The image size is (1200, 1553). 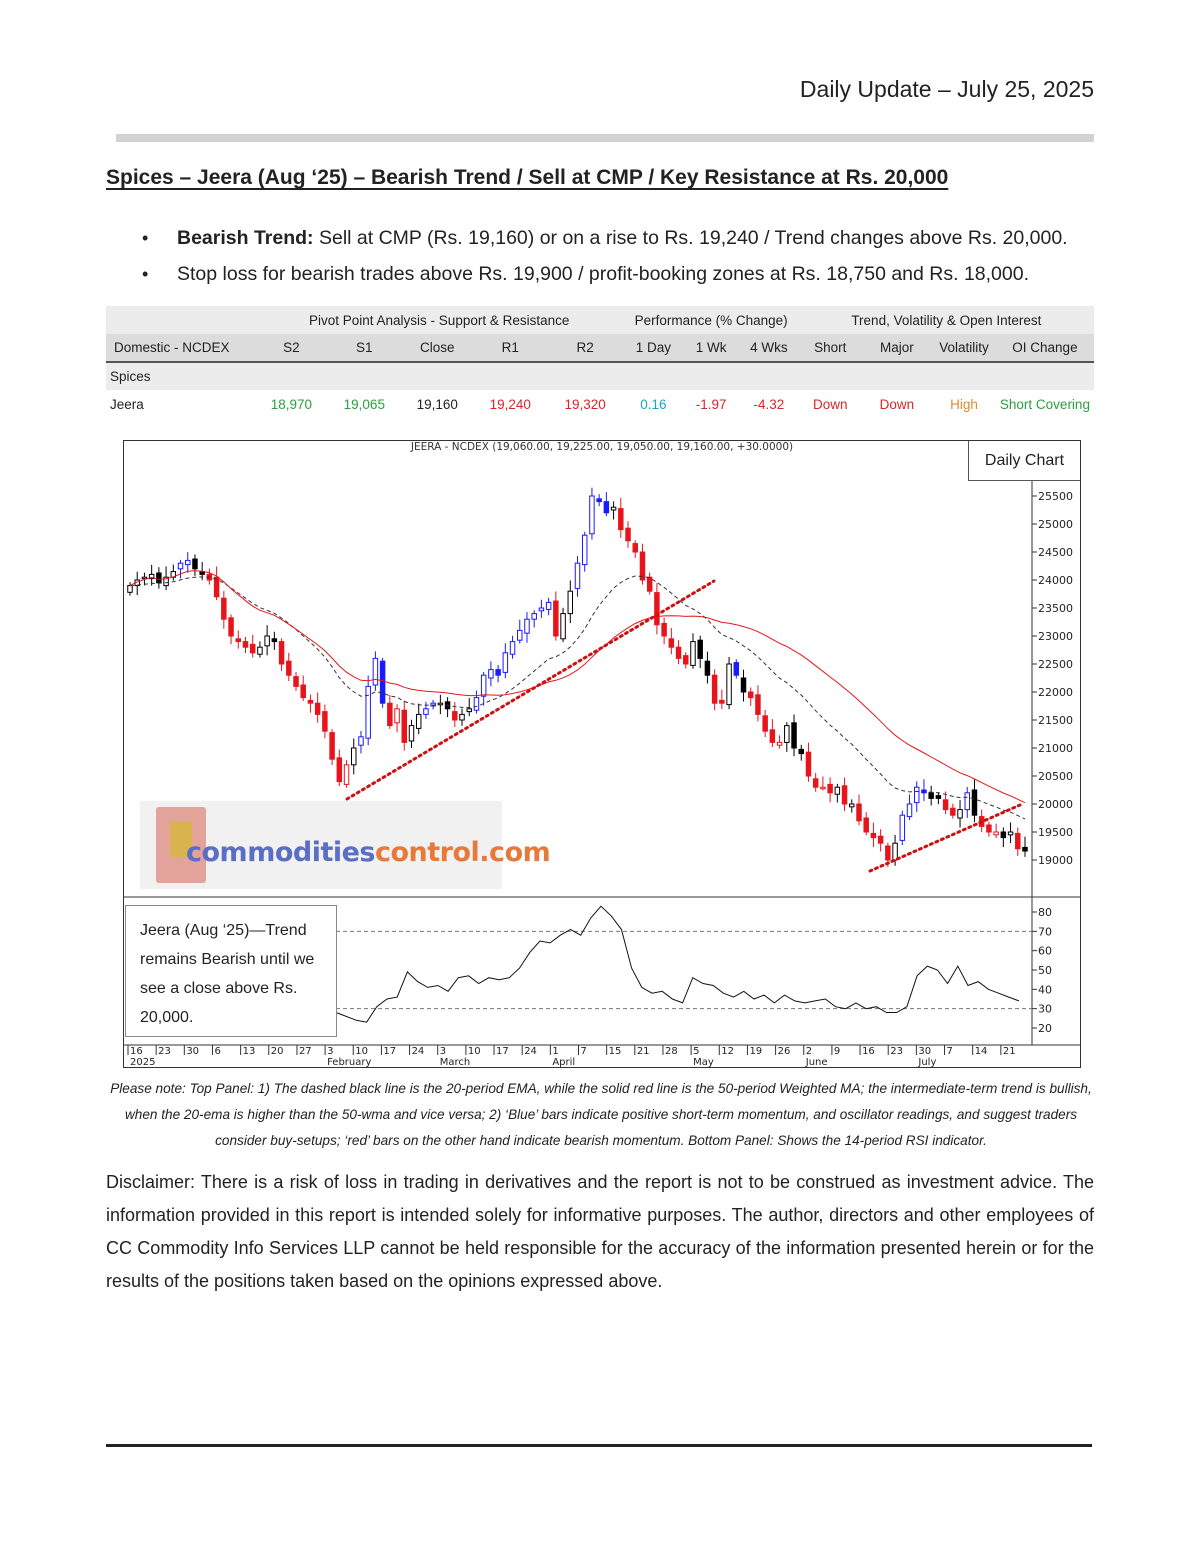 I want to click on rsi-tick-label: 80, so click(x=1045, y=912).